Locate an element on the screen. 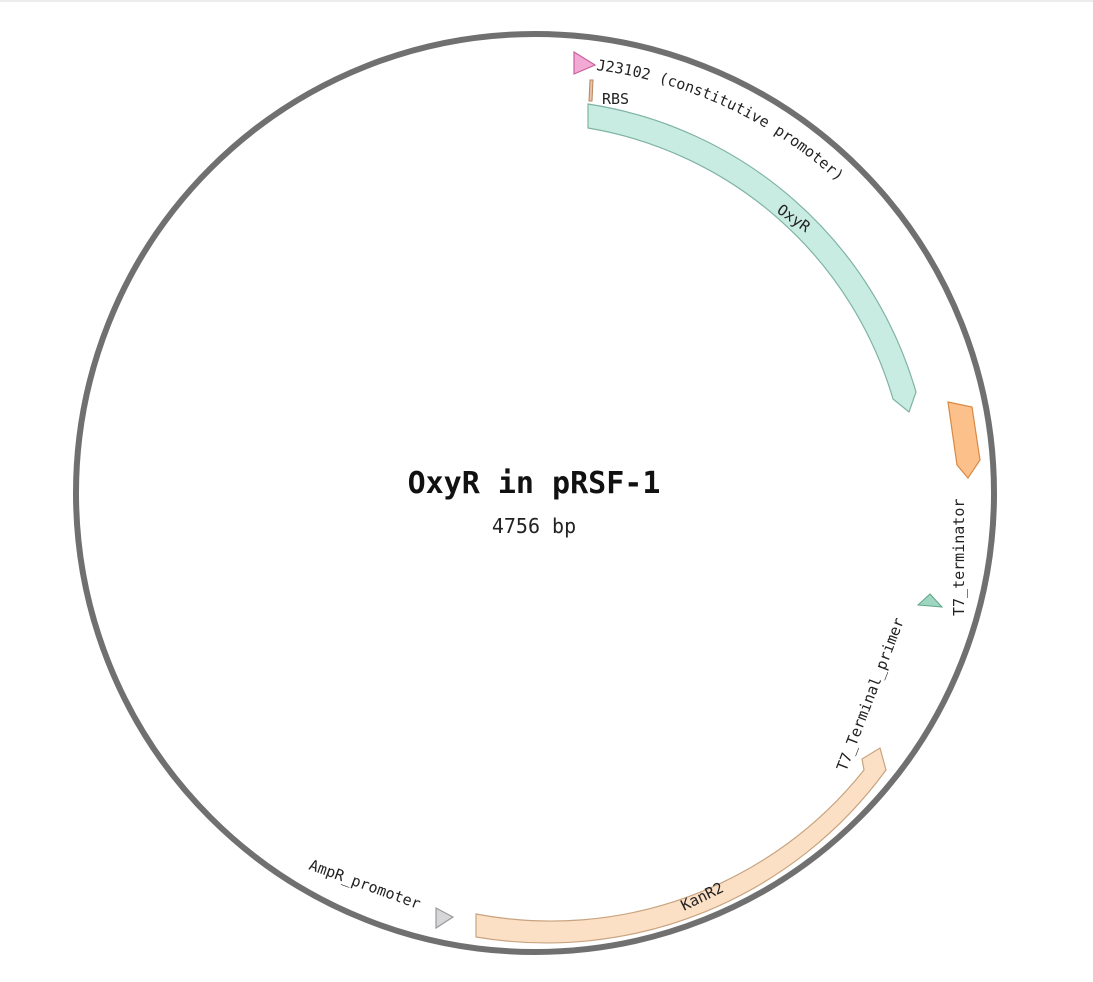  oxyr-feature is located at coordinates (752, 258).